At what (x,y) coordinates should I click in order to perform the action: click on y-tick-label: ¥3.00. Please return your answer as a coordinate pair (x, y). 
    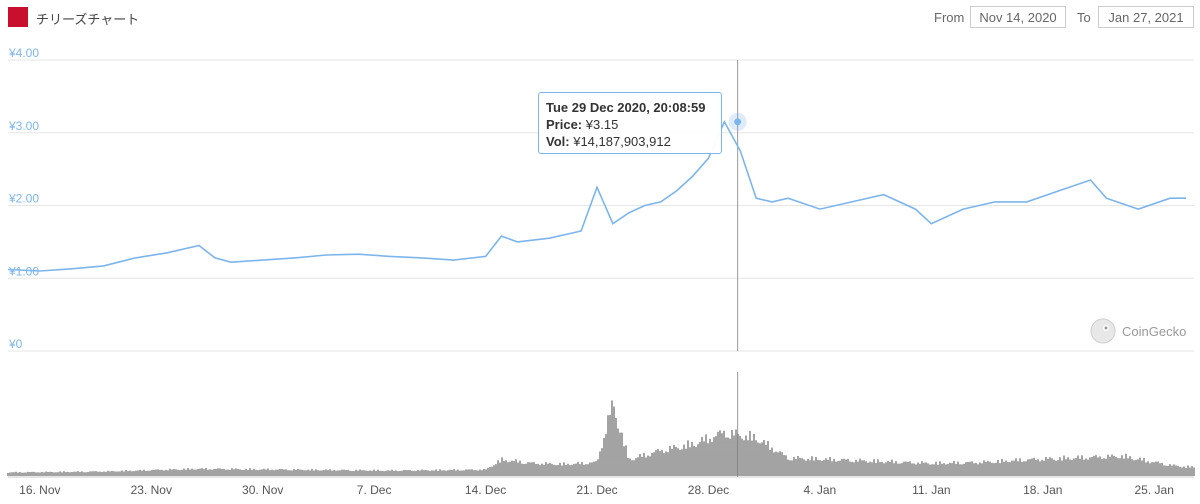
    Looking at the image, I should click on (23, 126).